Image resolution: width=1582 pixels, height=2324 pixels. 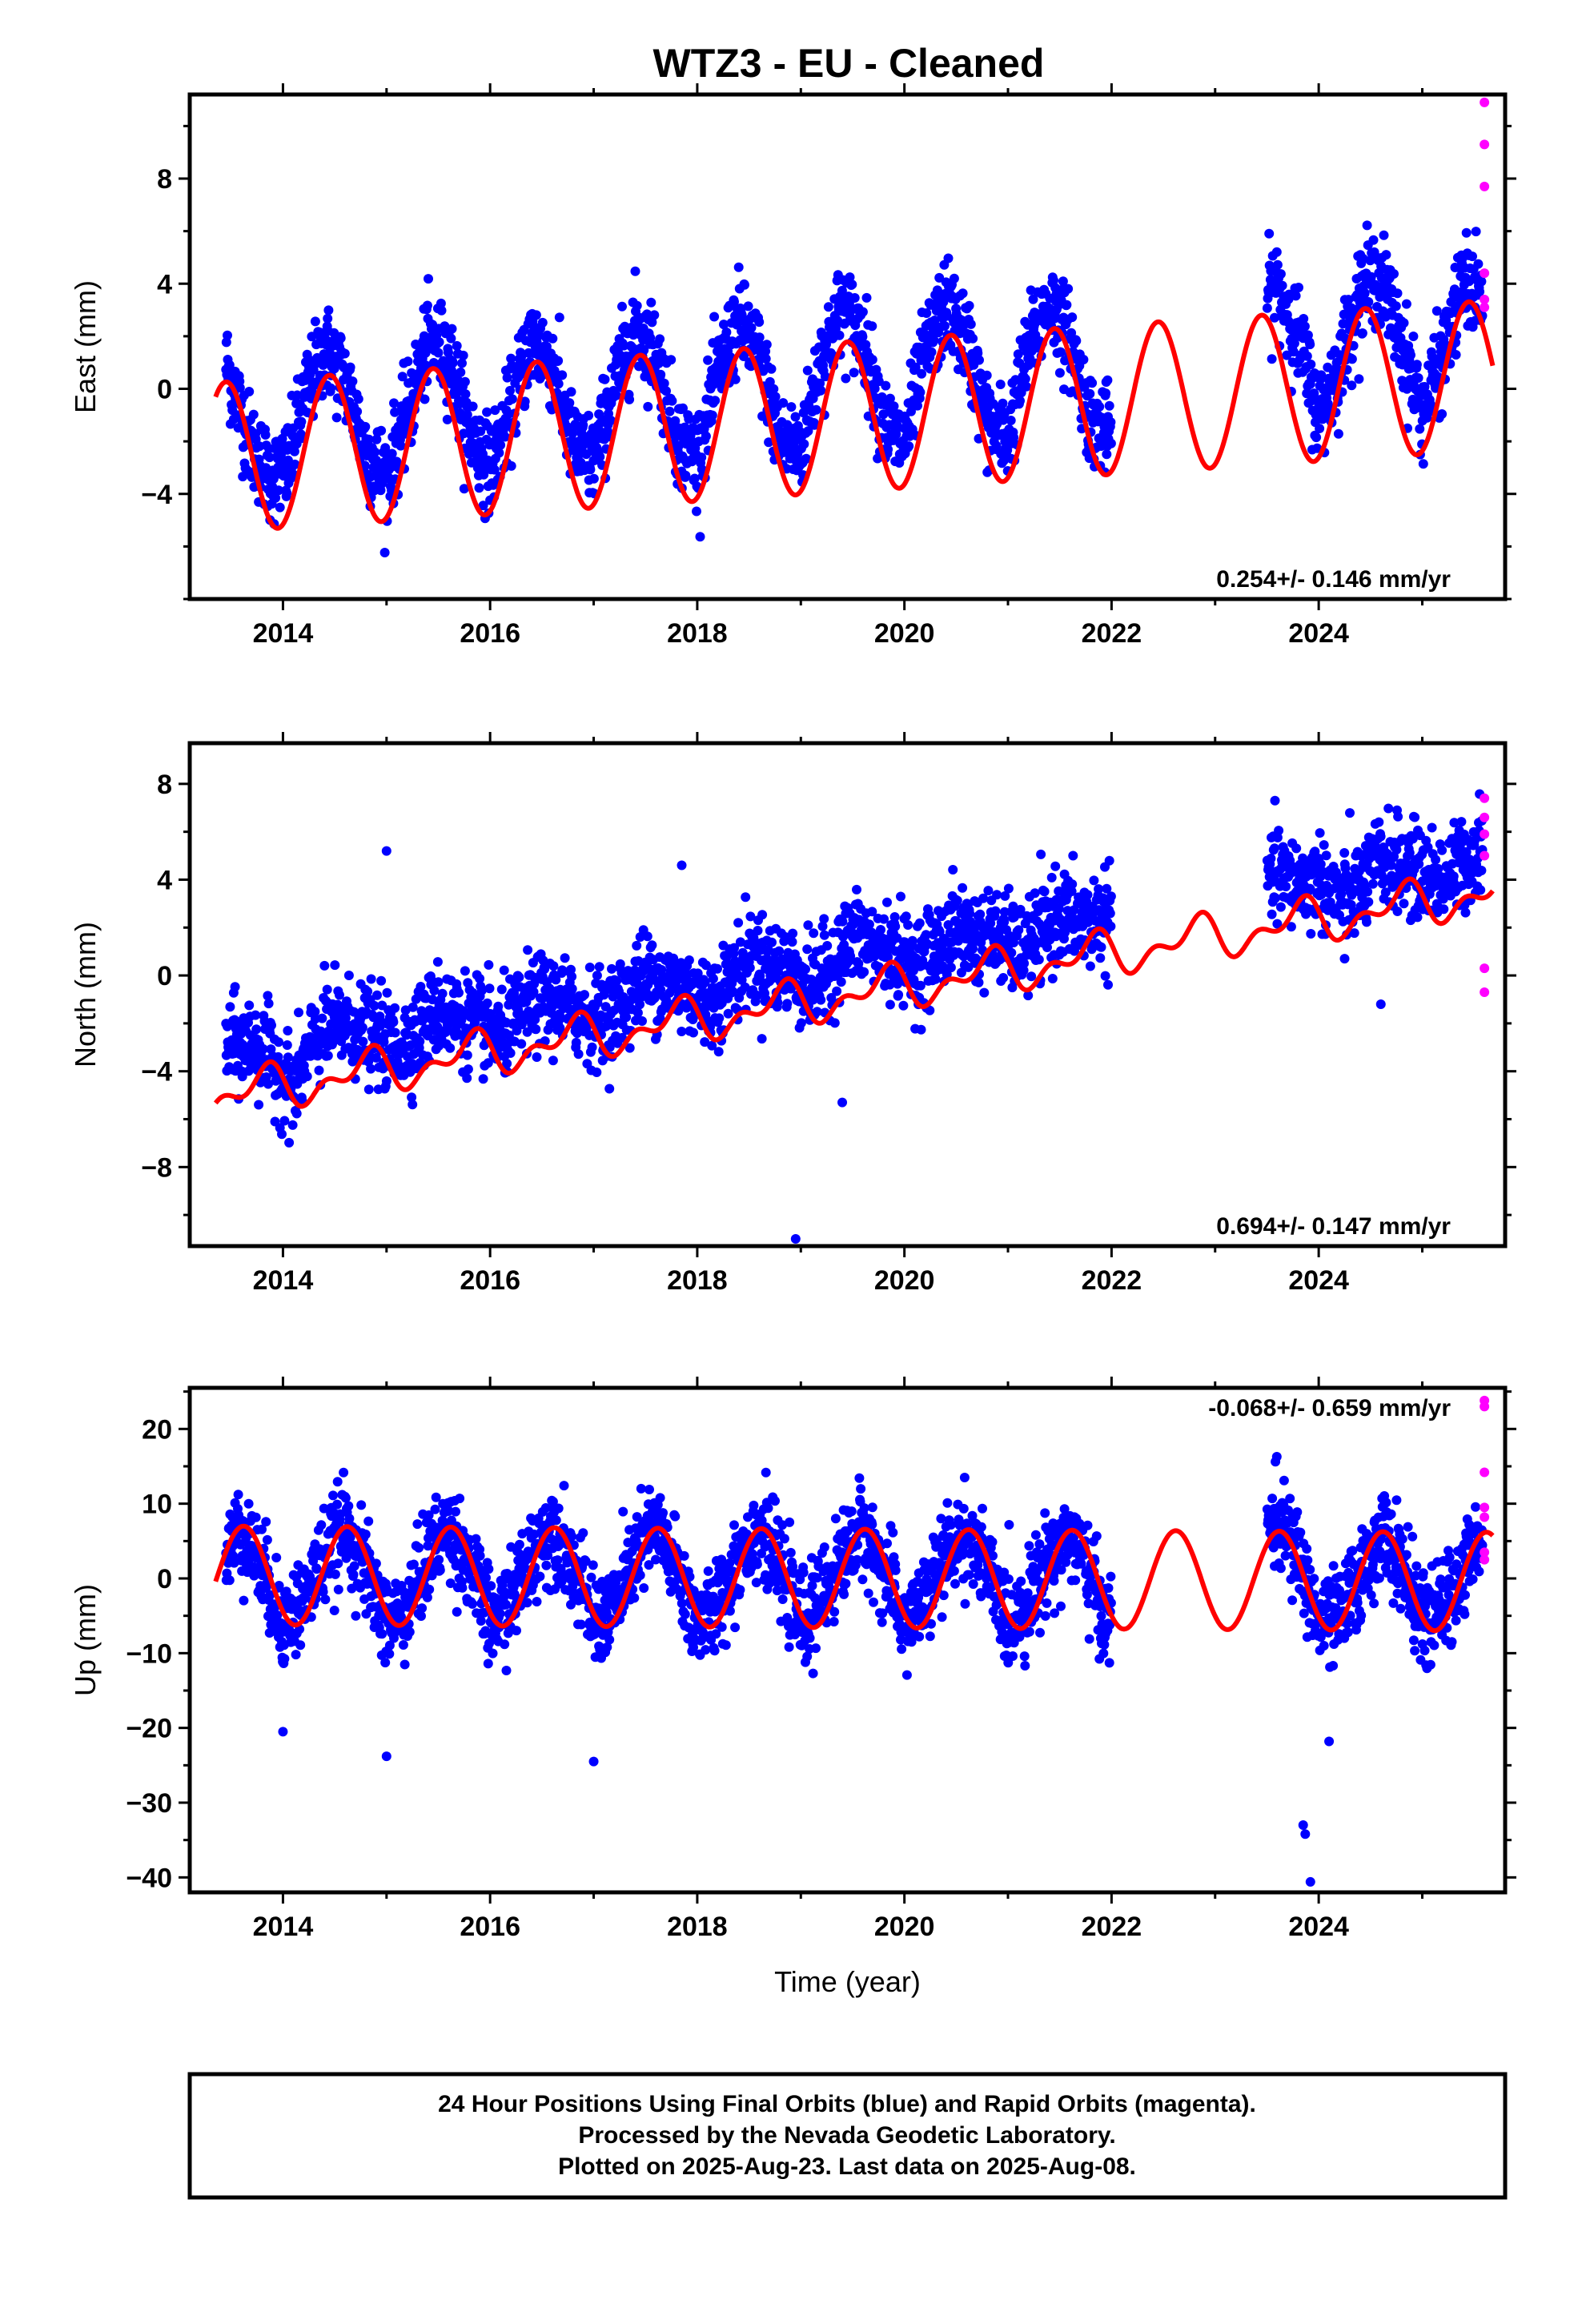 What do you see at coordinates (682, 865) in the screenshot?
I see `outlier-point` at bounding box center [682, 865].